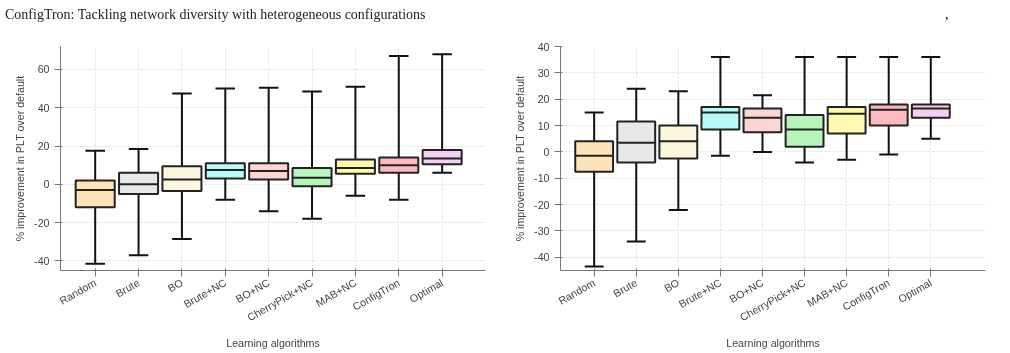 The image size is (1010, 353). What do you see at coordinates (543, 125) in the screenshot?
I see `y-tick-label: 10` at bounding box center [543, 125].